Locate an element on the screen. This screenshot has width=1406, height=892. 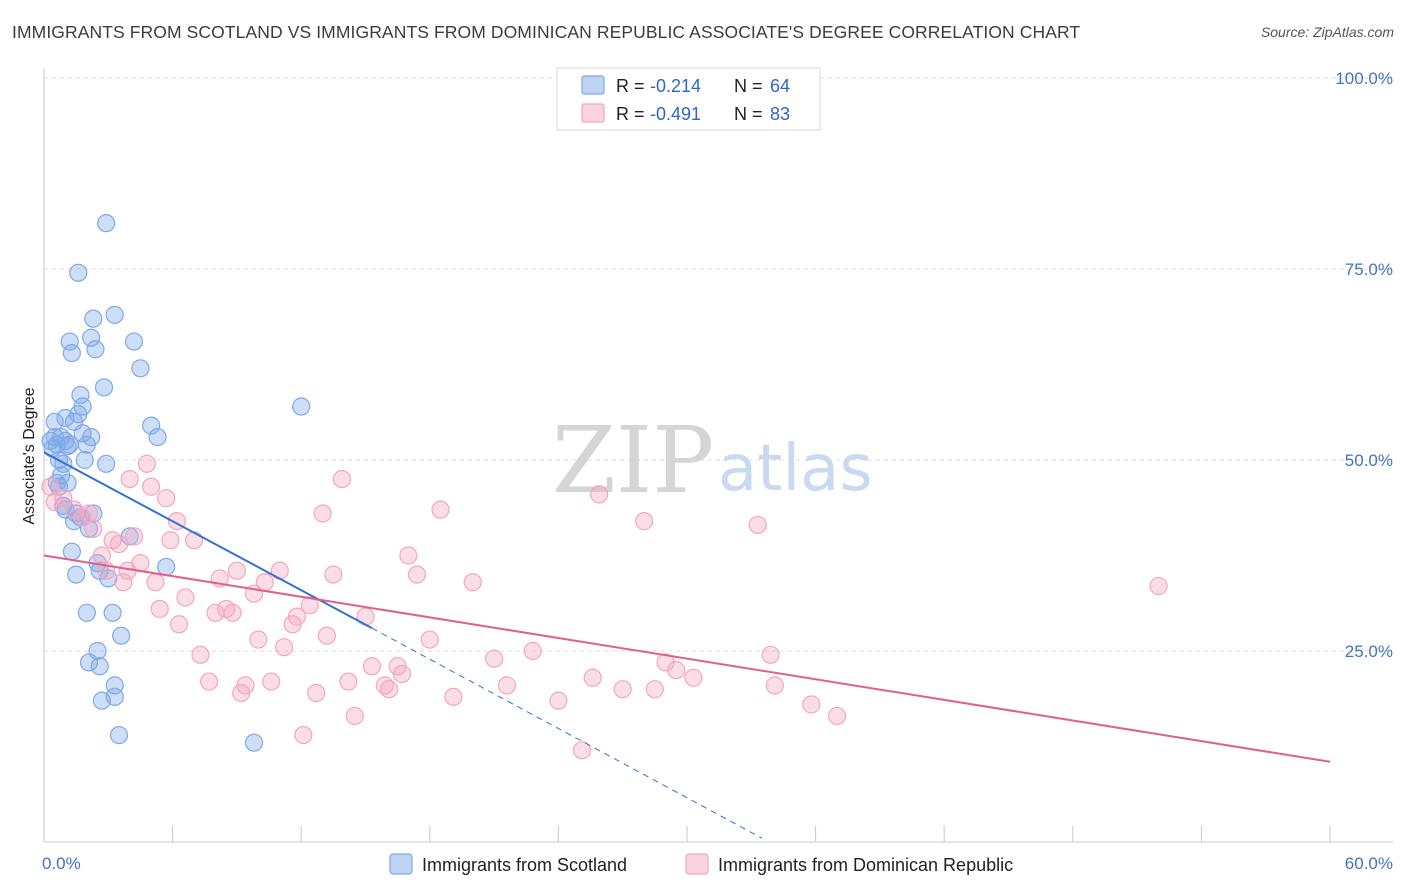
stats-n-label-scotland: N = is located at coordinates (748, 86).